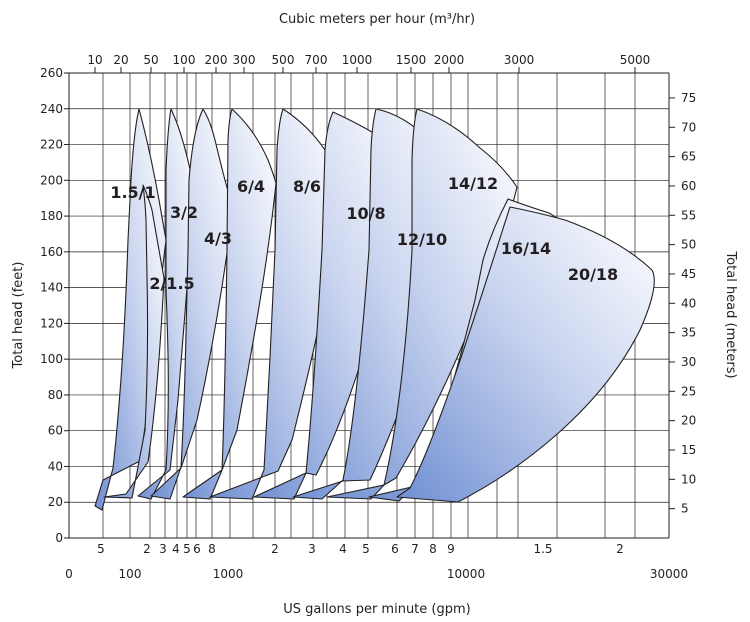 The image size is (750, 622). I want to click on right-axis-title: Total head (meters), so click(730, 314).